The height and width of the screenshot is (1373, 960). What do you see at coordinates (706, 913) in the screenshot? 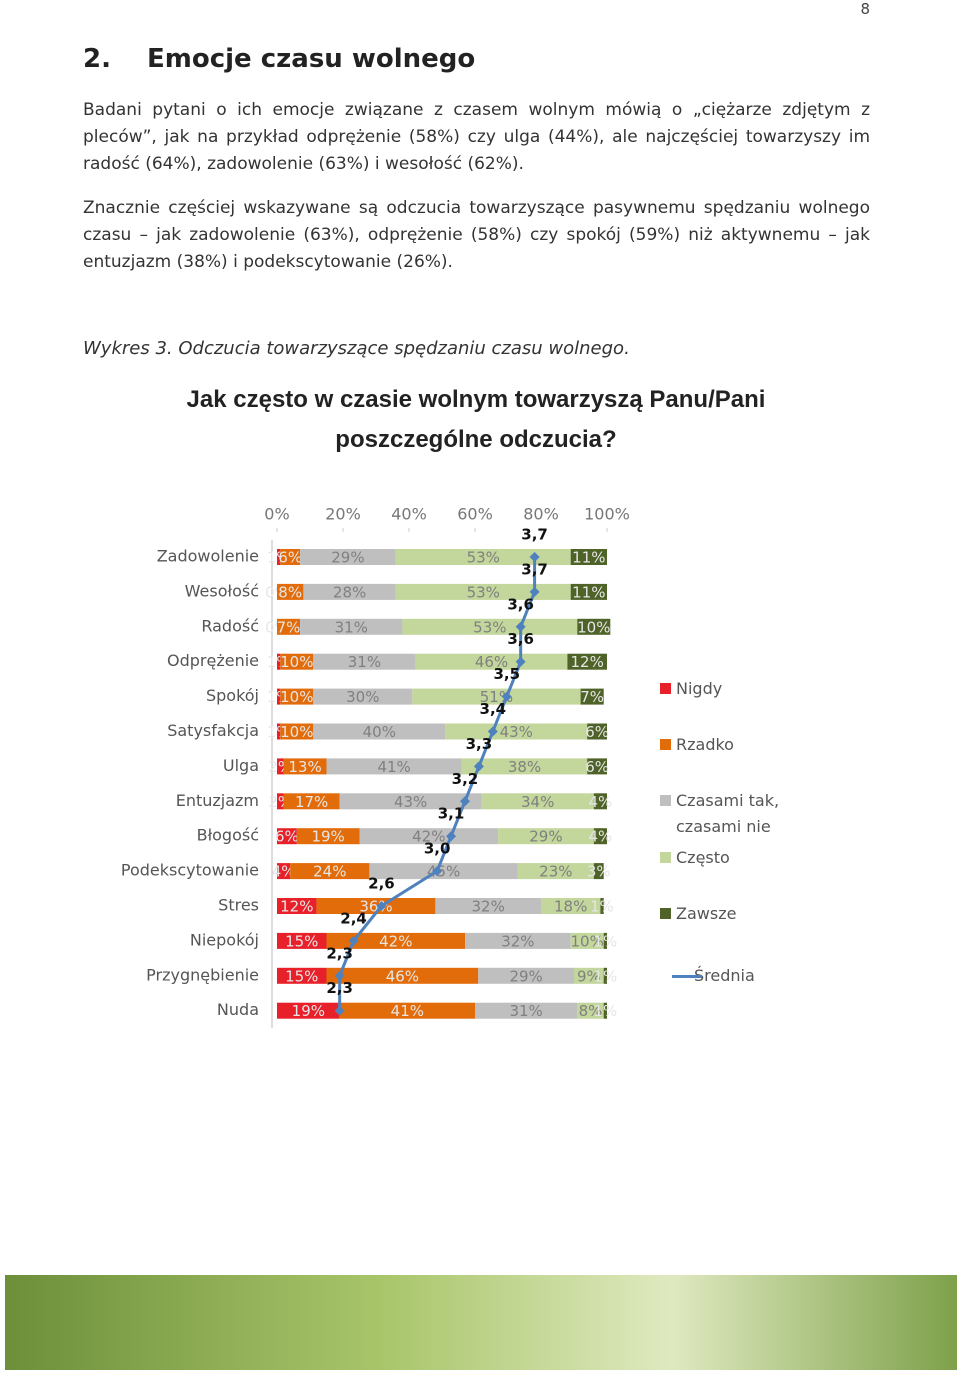
I see `legend-label: Zawsze` at bounding box center [706, 913].